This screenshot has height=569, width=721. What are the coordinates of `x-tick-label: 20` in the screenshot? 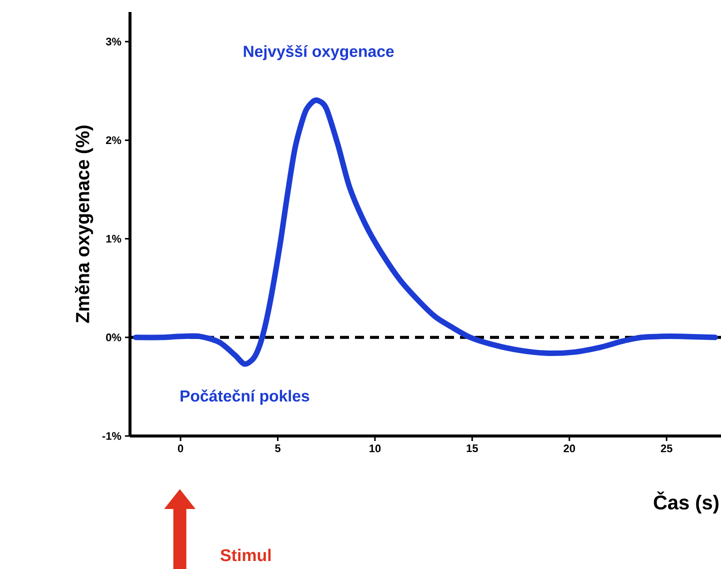 It's located at (570, 448).